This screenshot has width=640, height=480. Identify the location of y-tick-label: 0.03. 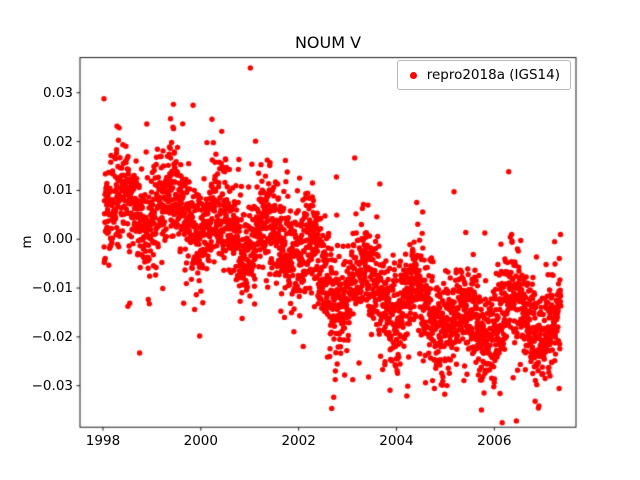
(57, 92).